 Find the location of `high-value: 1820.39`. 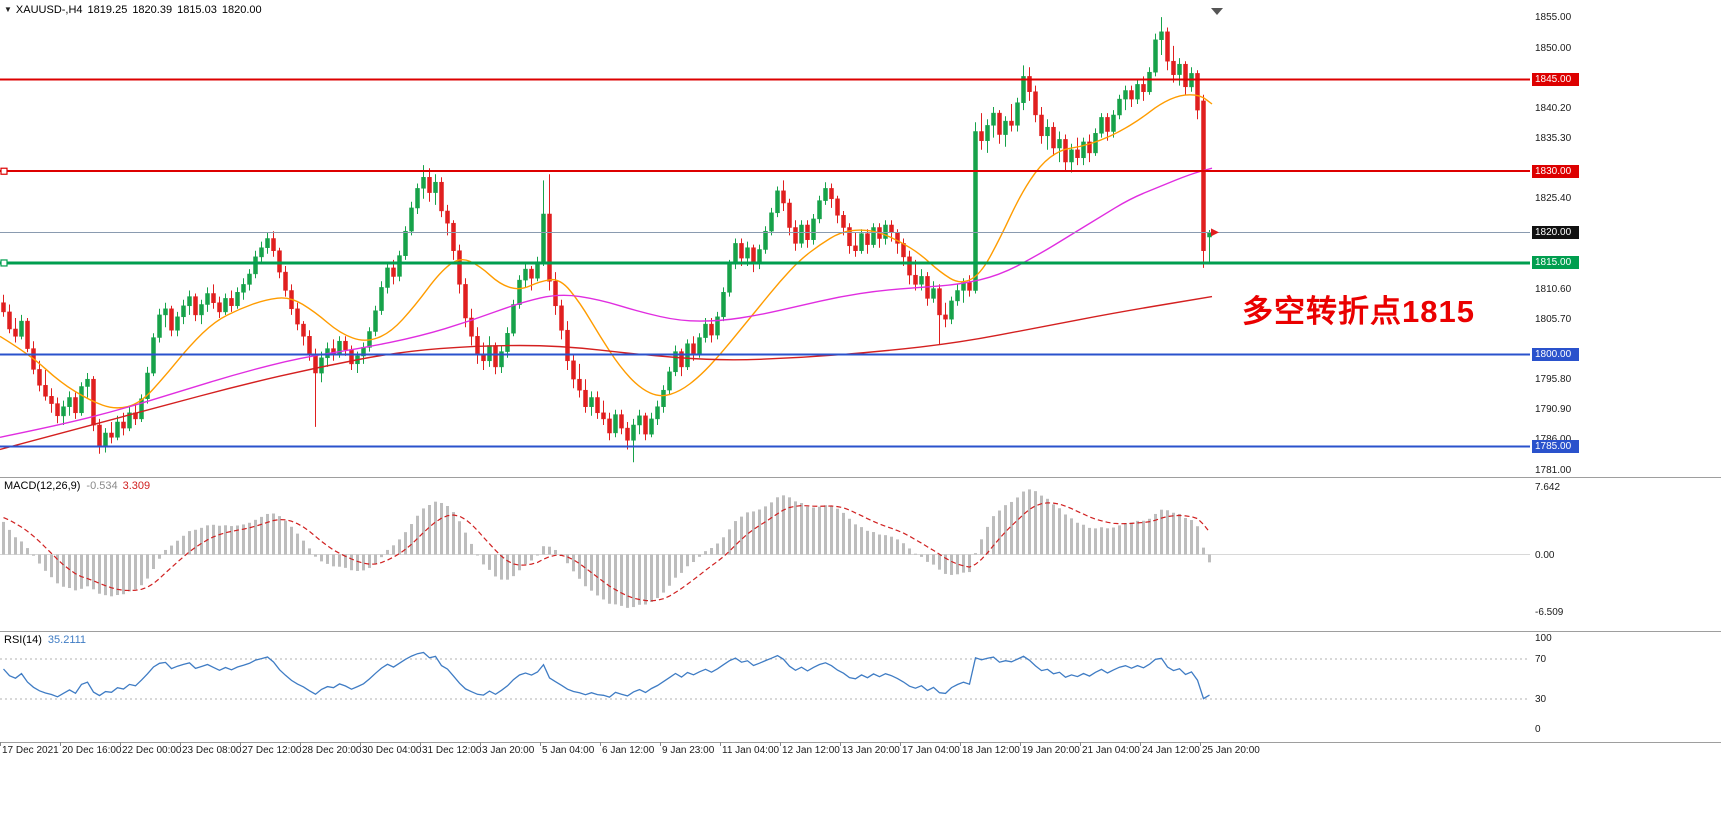

high-value: 1820.39 is located at coordinates (152, 10).